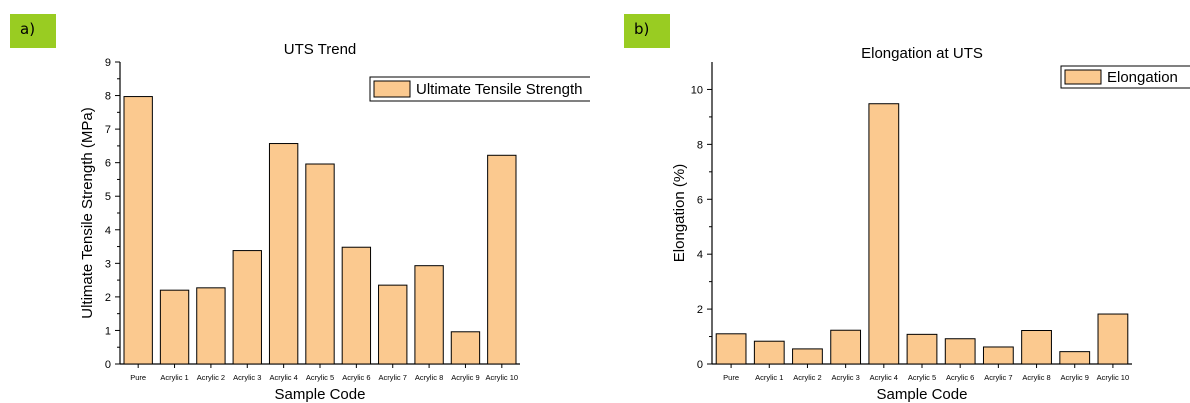 The width and height of the screenshot is (1190, 403). I want to click on chart-title: Elongation at UTS, so click(922, 53).